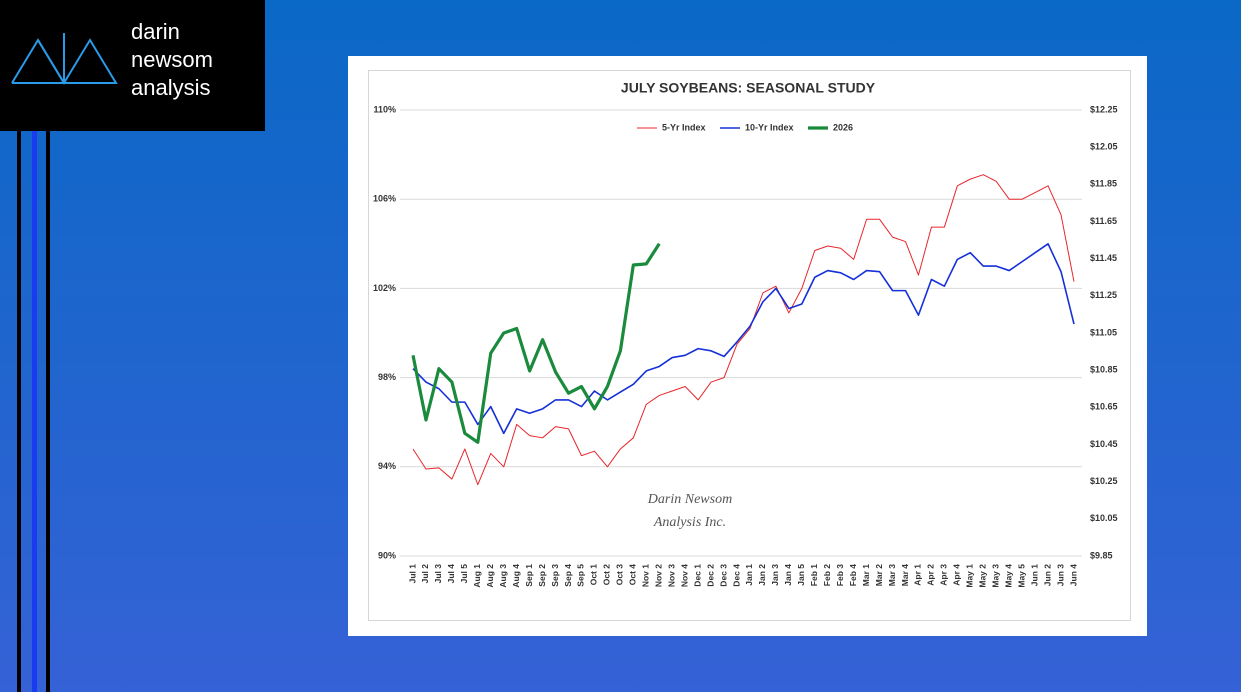 The height and width of the screenshot is (692, 1241). Describe the element at coordinates (689, 522) in the screenshot. I see `watermark: Analysis Inc.` at that location.